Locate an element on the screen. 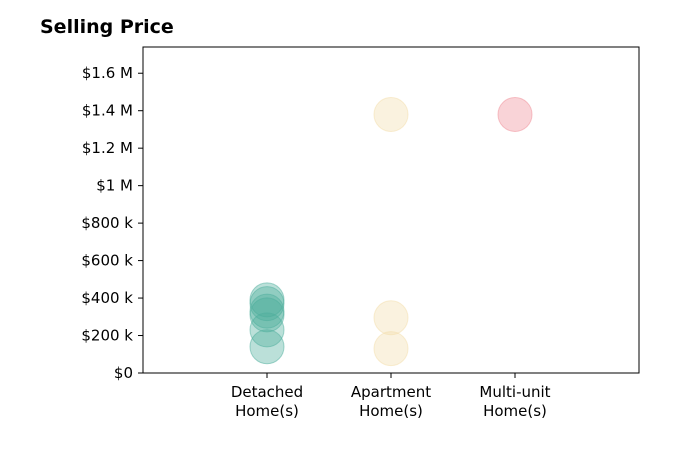 Image resolution: width=679 pixels, height=462 pixels. x-tick-label: Detached is located at coordinates (267, 392).